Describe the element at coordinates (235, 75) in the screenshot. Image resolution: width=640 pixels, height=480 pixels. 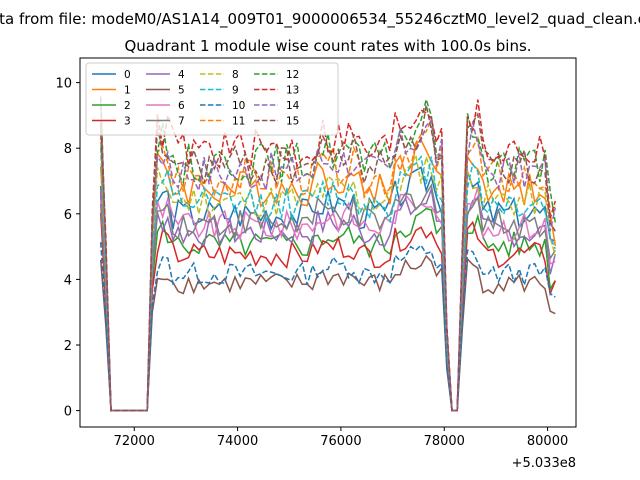
I see `legend-entry: 8` at that location.